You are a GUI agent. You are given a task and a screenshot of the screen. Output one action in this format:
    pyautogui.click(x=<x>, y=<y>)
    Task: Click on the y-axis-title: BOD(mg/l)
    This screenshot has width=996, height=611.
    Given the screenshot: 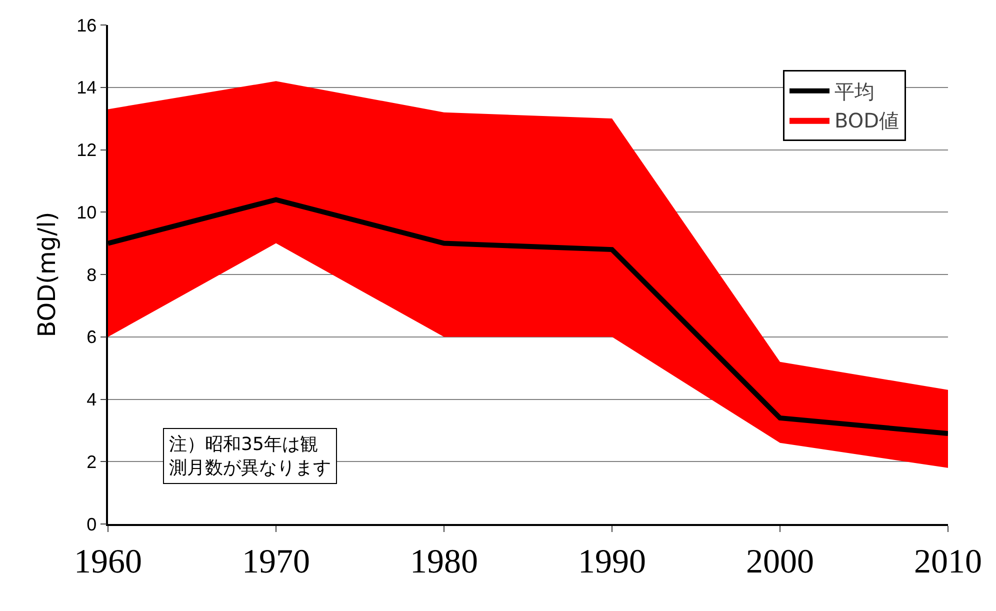 What is the action you would take?
    pyautogui.click(x=47, y=275)
    